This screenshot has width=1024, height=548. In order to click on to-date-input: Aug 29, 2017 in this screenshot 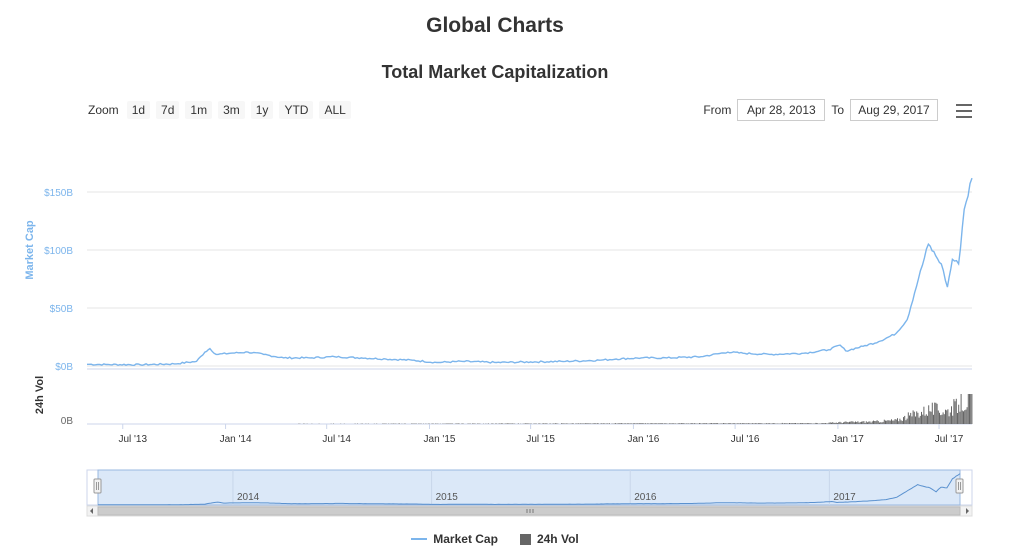, I will do `click(894, 110)`.